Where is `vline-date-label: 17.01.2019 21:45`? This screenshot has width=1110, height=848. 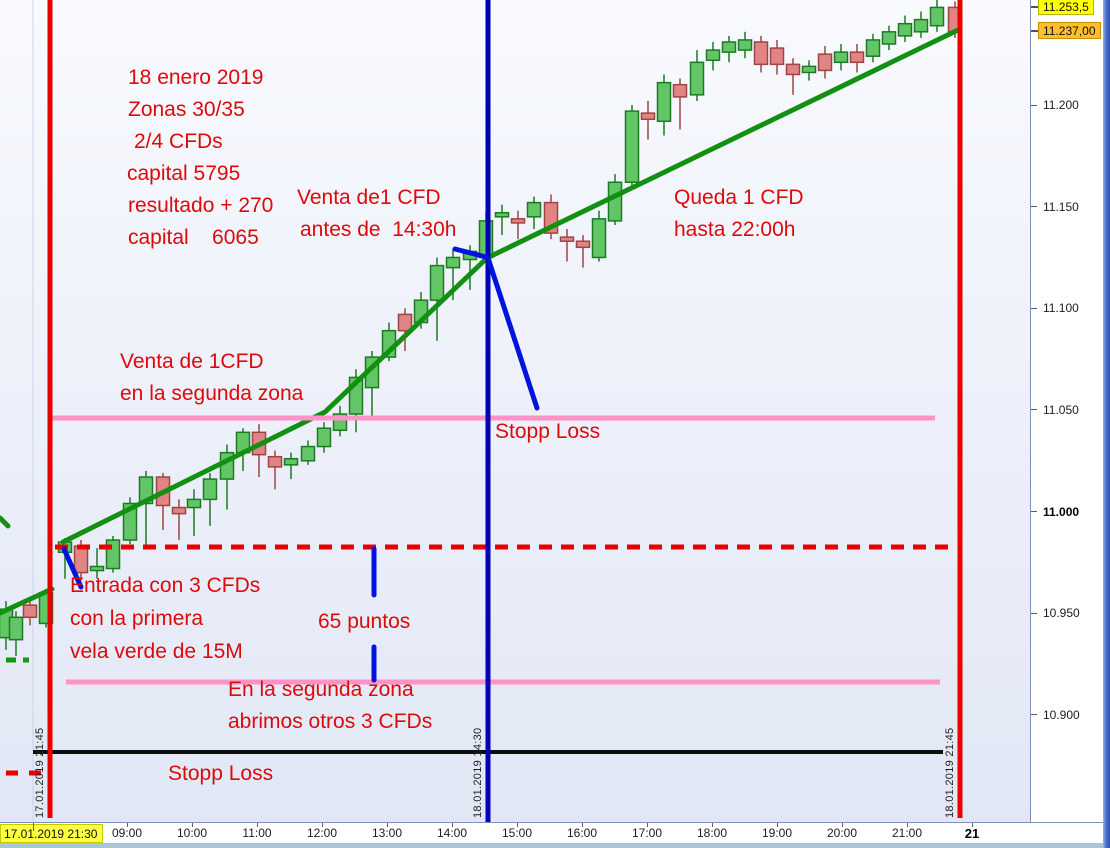 vline-date-label: 17.01.2019 21:45 is located at coordinates (40, 772).